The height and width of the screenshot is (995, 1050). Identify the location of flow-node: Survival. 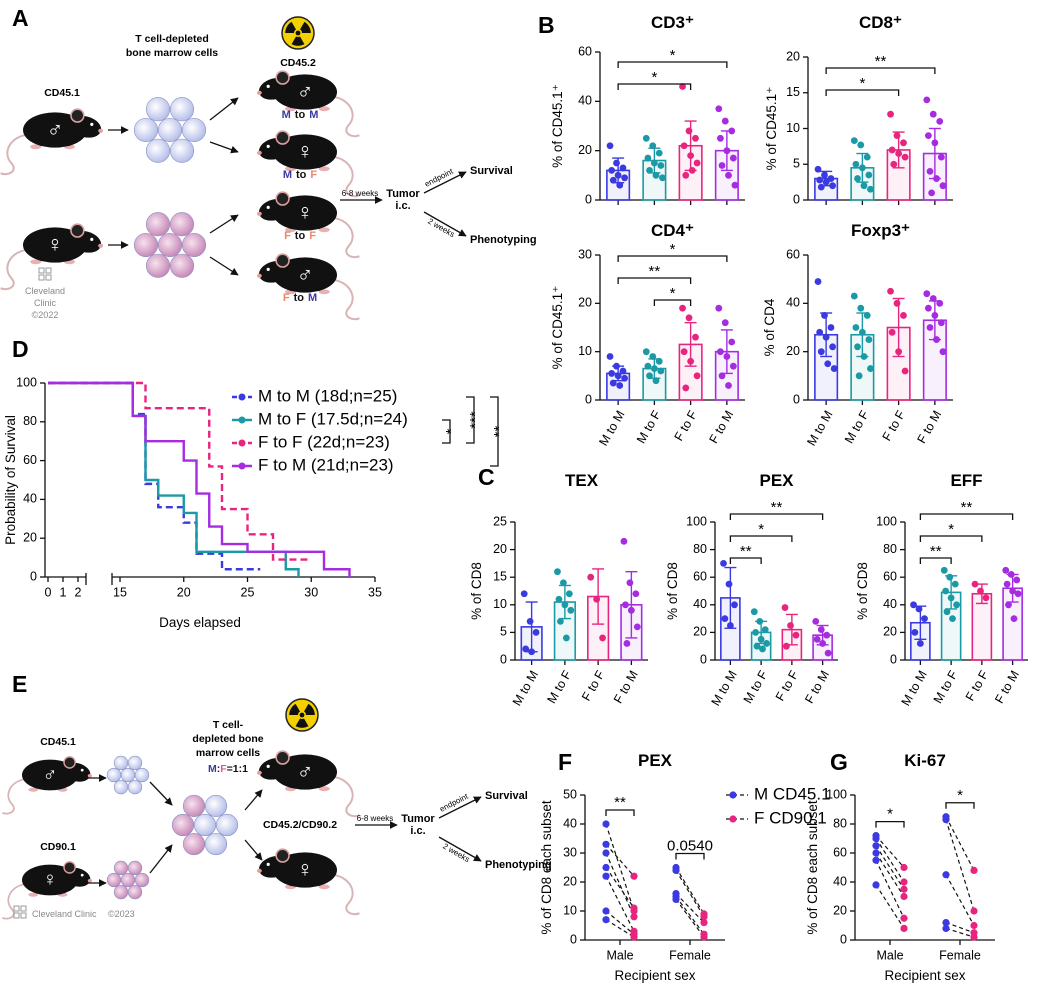
(506, 796).